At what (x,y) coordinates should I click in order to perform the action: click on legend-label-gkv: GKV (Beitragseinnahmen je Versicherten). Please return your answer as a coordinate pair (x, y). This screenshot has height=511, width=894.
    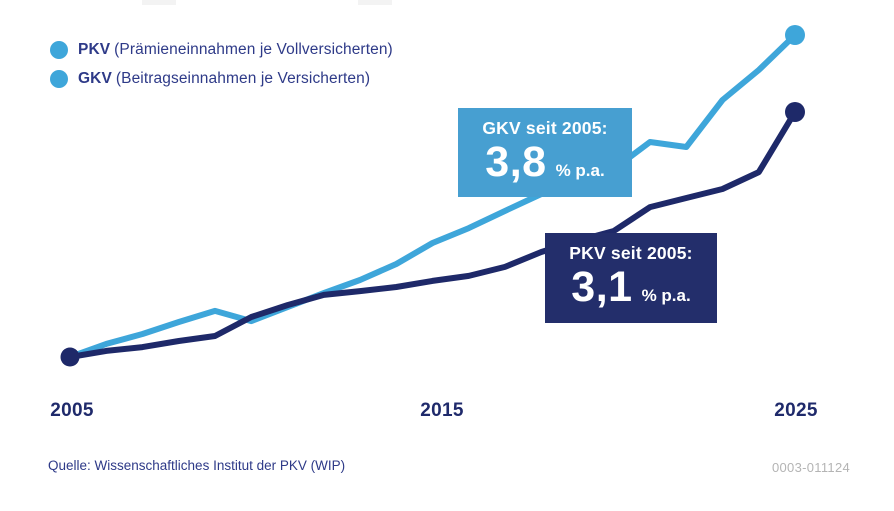
    Looking at the image, I should click on (224, 78).